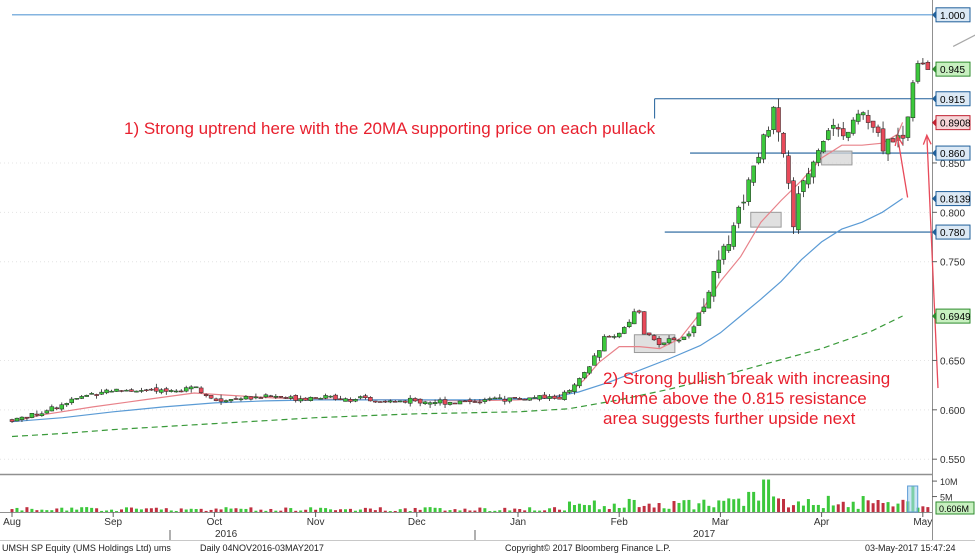 The width and height of the screenshot is (975, 555). What do you see at coordinates (620, 522) in the screenshot?
I see `month-label-6: Feb` at bounding box center [620, 522].